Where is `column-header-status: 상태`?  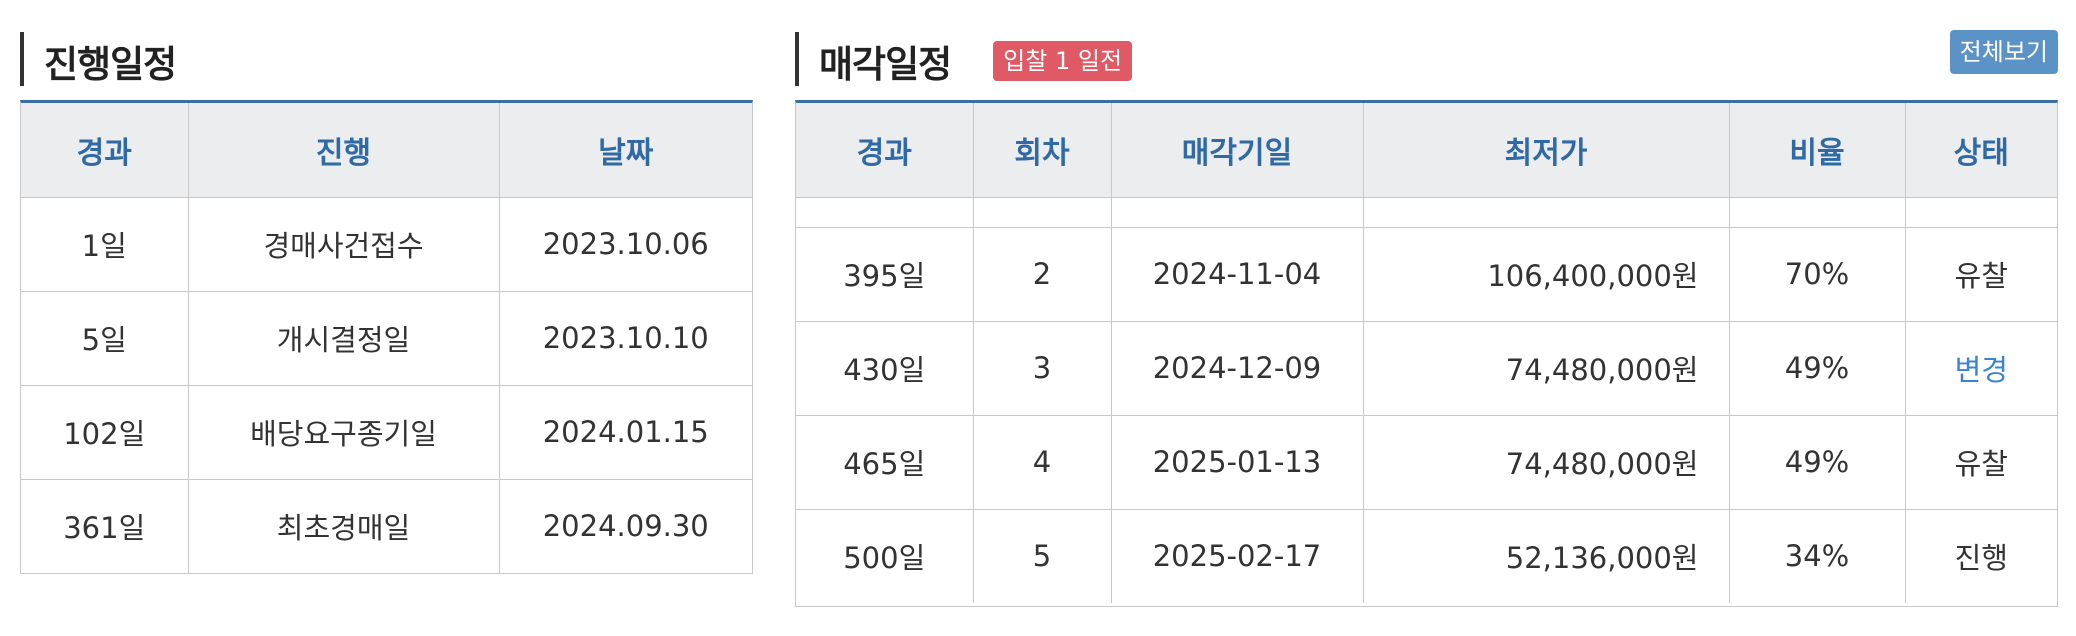
column-header-status: 상태 is located at coordinates (1981, 150).